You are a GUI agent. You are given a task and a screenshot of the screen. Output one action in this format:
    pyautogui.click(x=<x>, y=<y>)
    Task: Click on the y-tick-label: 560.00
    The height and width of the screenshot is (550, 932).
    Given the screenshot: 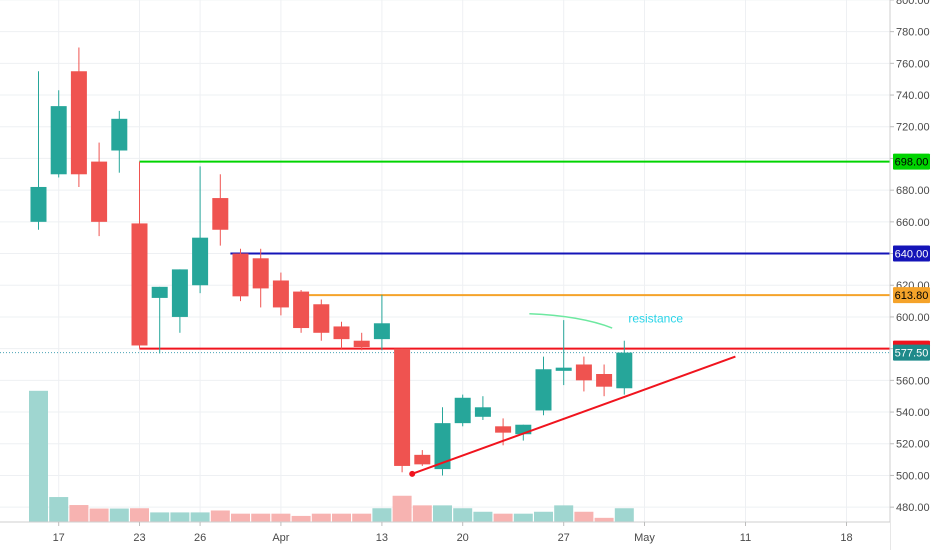 What is the action you would take?
    pyautogui.click(x=913, y=381)
    